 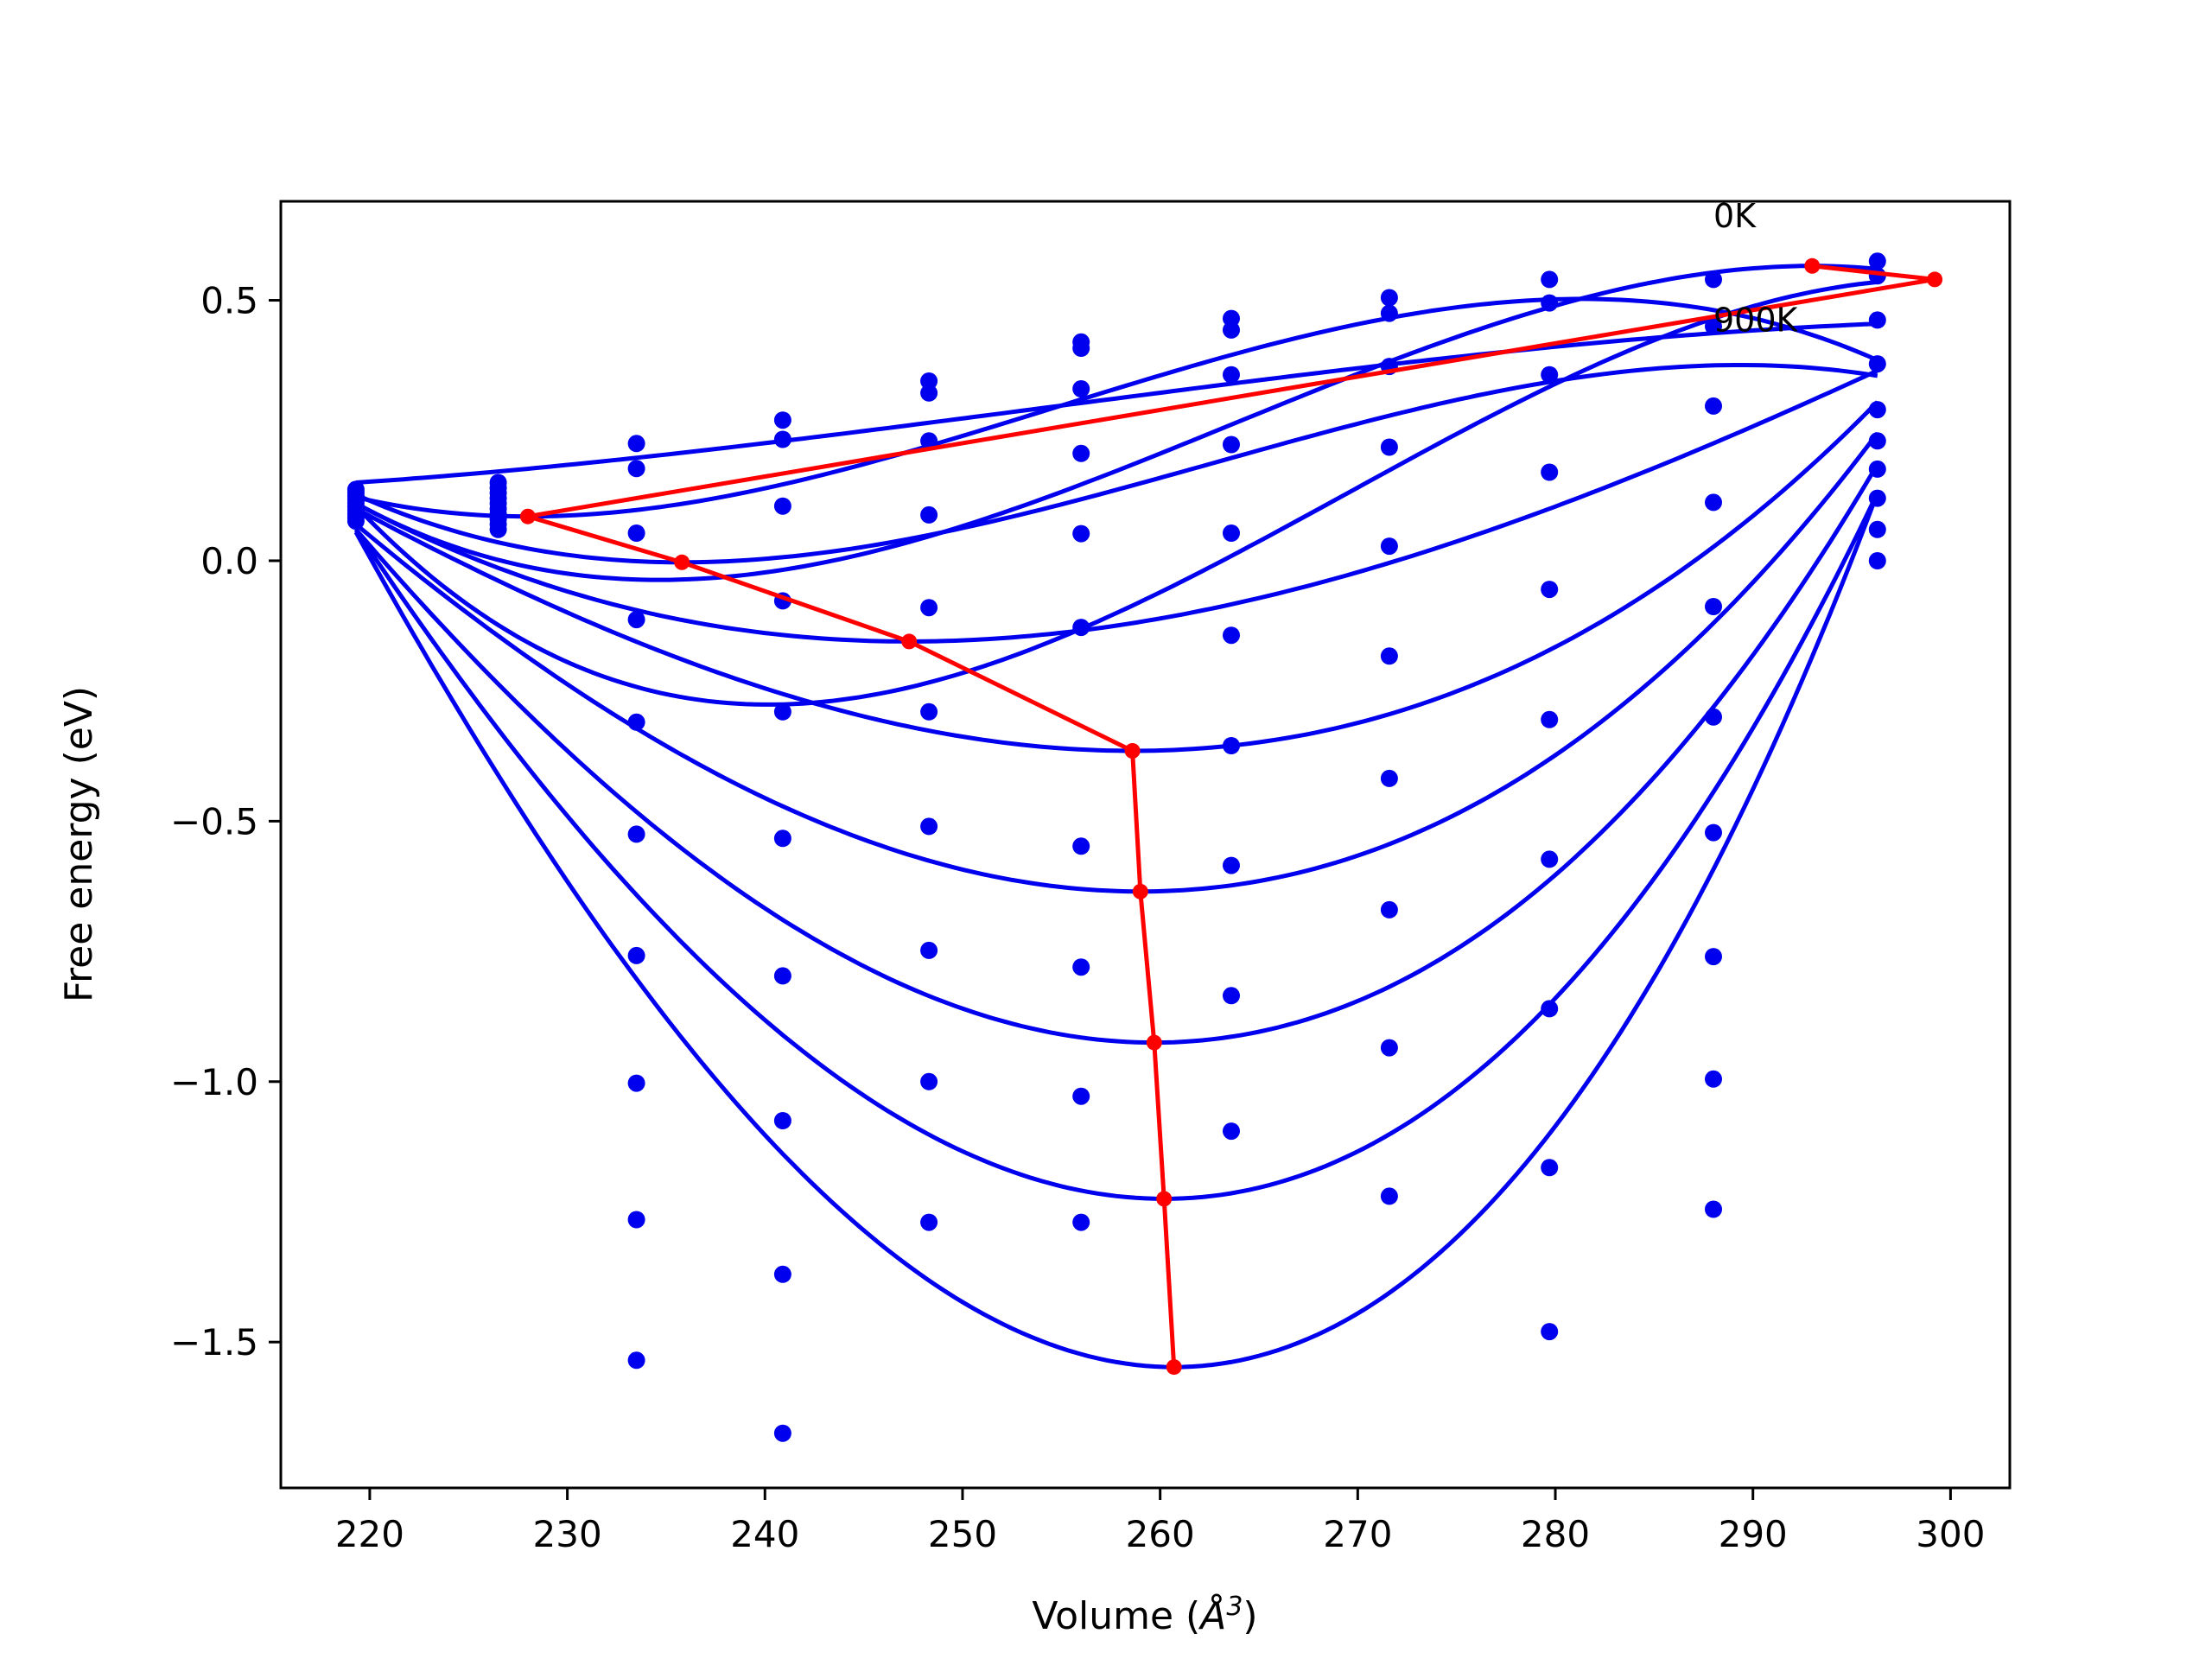 What do you see at coordinates (963, 1534) in the screenshot?
I see `x-tick-label: 250` at bounding box center [963, 1534].